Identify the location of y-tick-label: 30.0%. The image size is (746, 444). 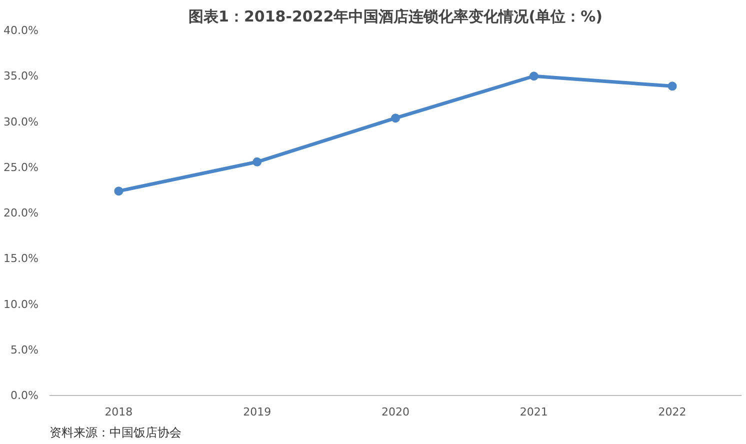
(21, 121).